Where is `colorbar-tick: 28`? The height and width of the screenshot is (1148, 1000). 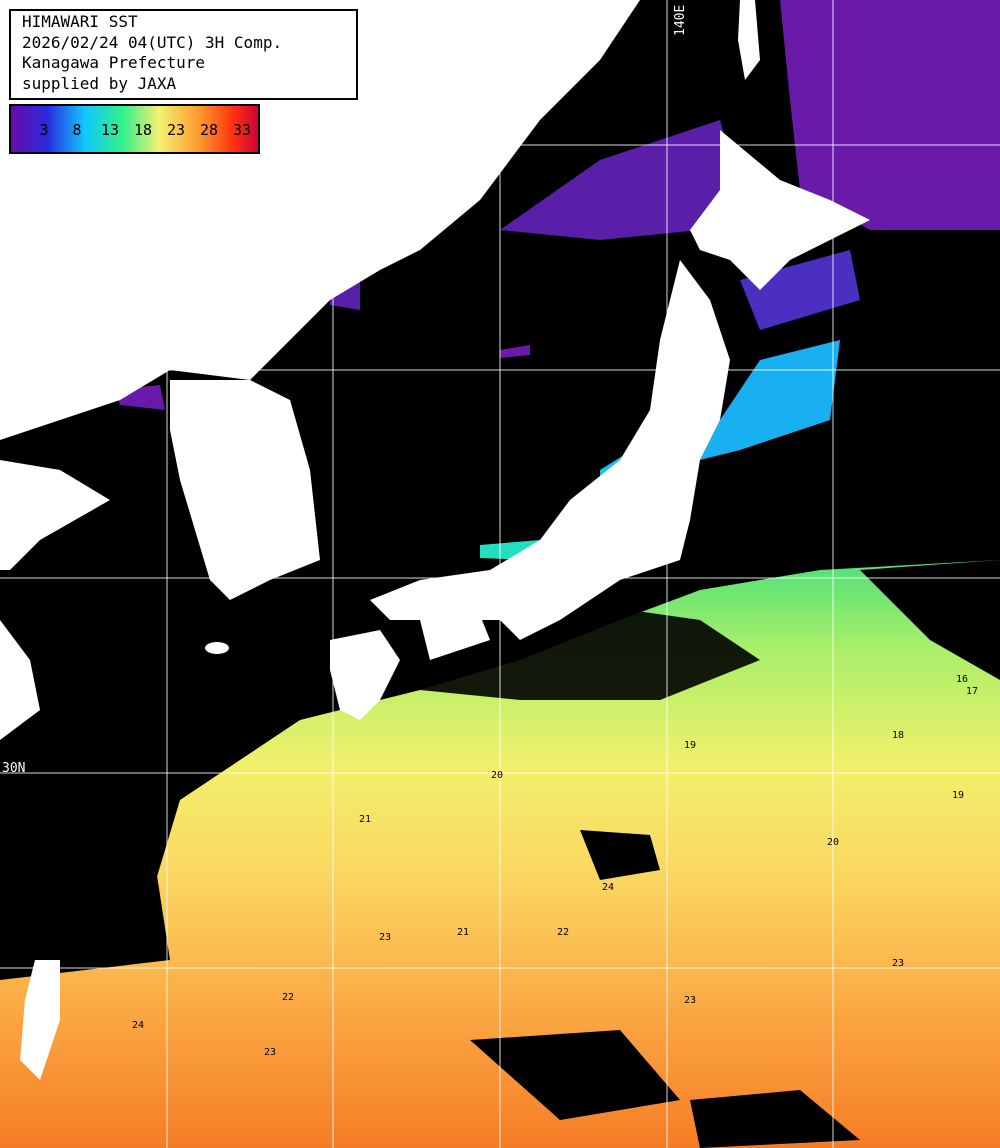 colorbar-tick: 28 is located at coordinates (209, 130).